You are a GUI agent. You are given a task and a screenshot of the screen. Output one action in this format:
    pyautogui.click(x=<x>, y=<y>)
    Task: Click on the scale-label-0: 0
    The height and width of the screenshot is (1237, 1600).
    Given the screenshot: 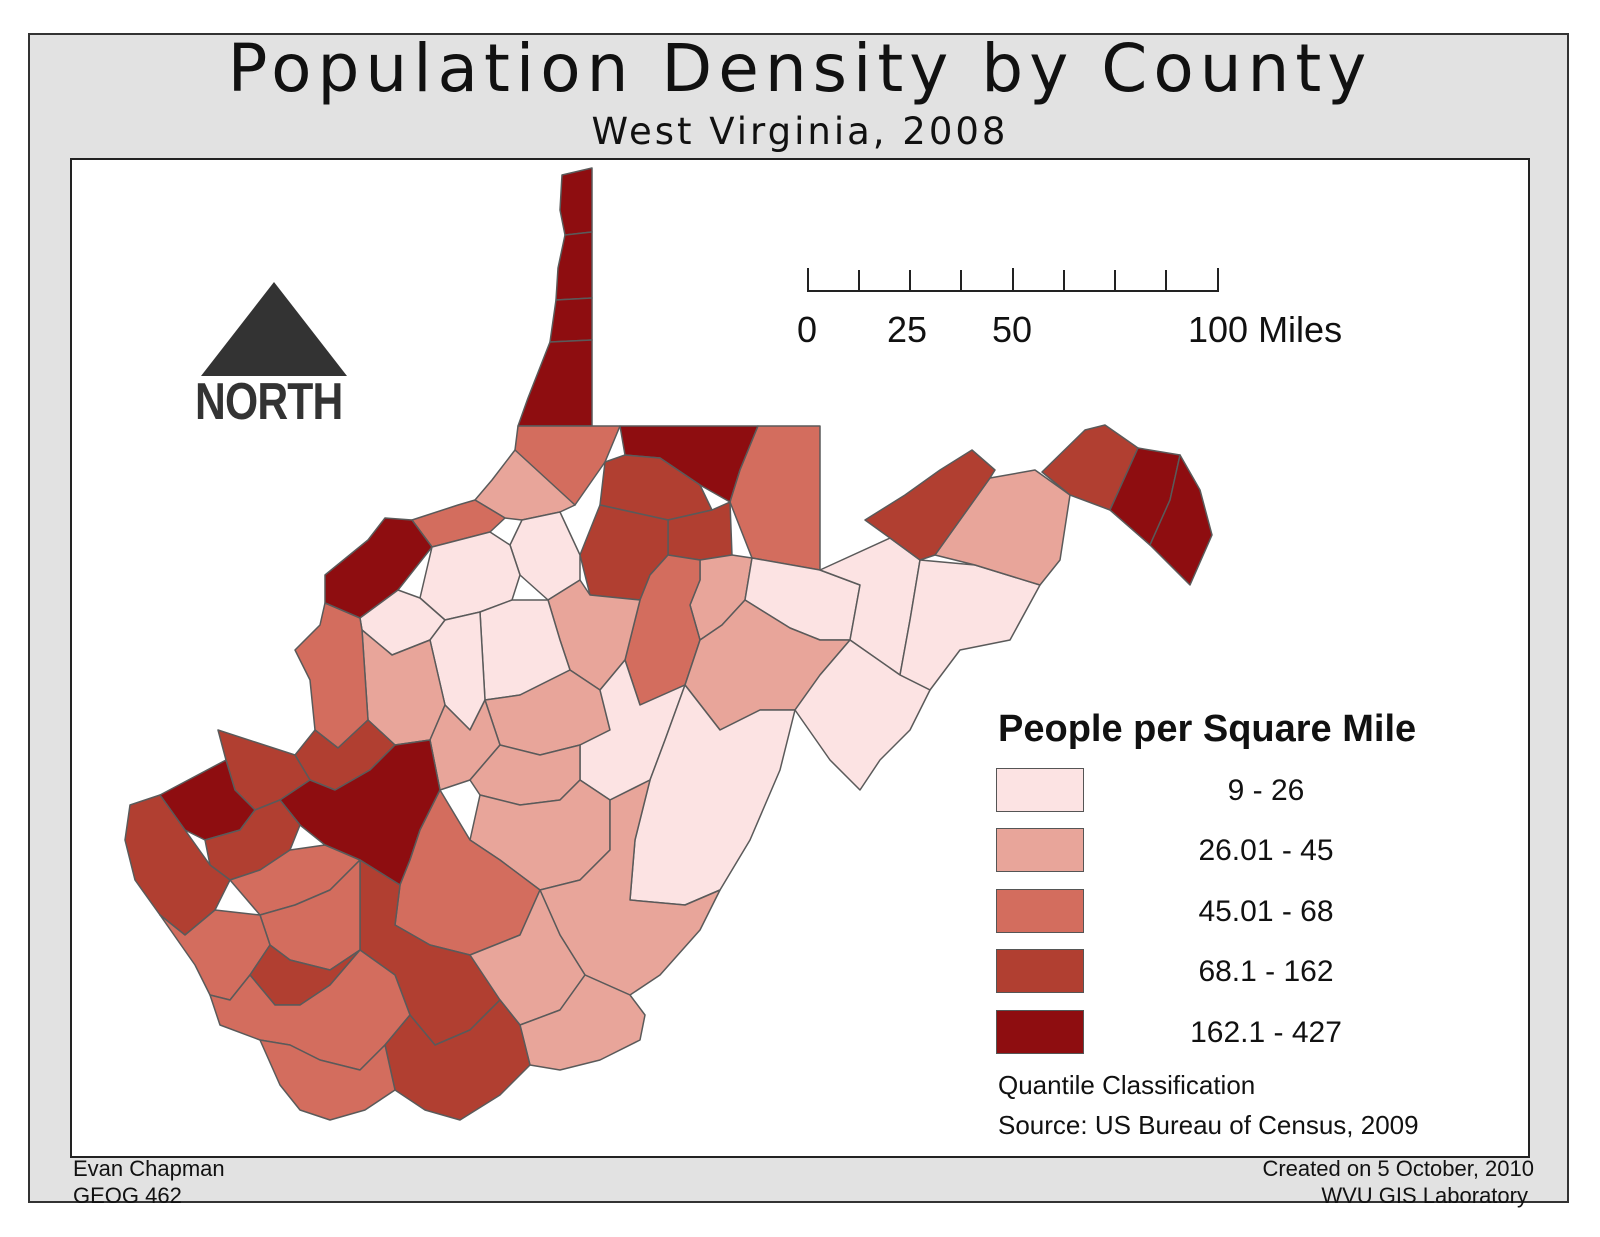 What is the action you would take?
    pyautogui.click(x=807, y=329)
    